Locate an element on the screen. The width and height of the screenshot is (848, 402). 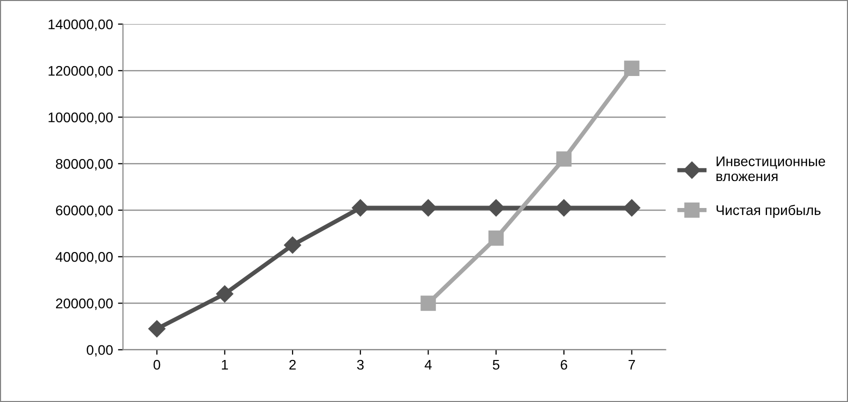
y-tick-label: 40000,00 is located at coordinates (84, 258).